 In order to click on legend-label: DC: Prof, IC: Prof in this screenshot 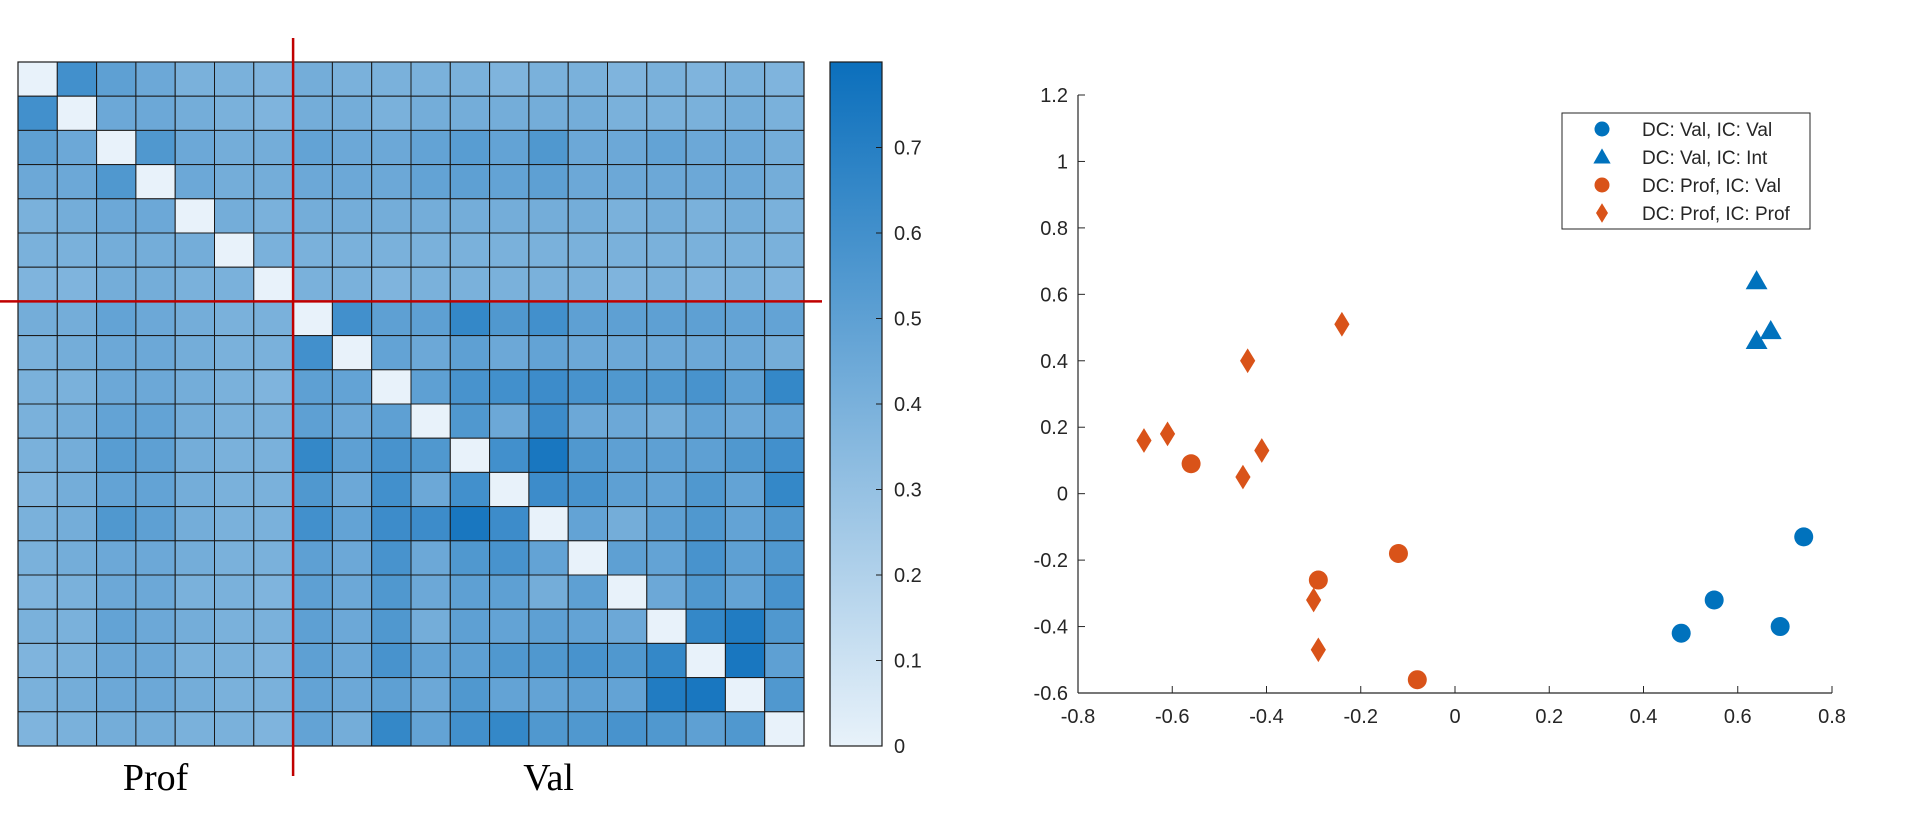, I will do `click(1716, 214)`.